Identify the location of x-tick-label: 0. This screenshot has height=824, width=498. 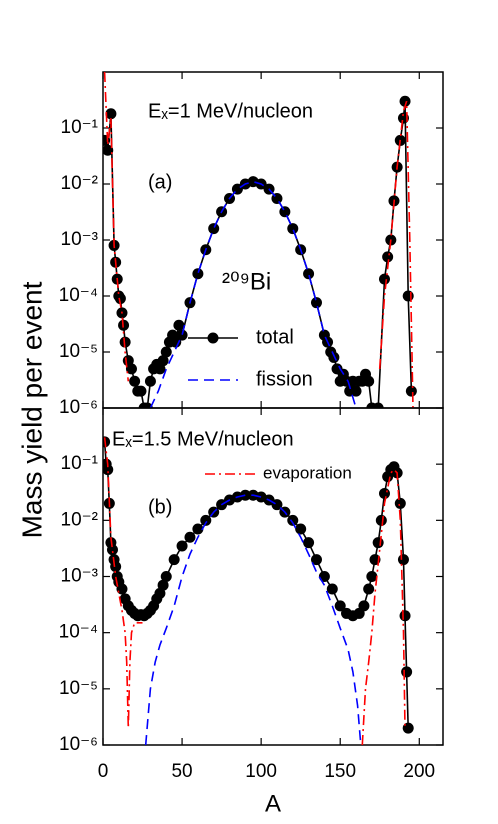
(103, 771).